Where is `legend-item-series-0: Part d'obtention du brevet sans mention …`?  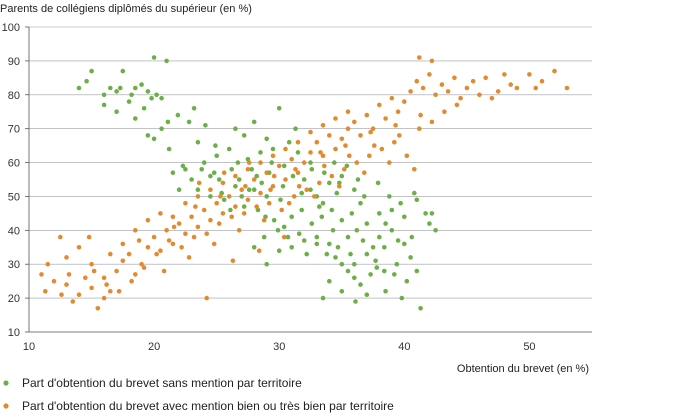
legend-item-series-0: Part d'obtention du brevet sans mention … is located at coordinates (152, 383).